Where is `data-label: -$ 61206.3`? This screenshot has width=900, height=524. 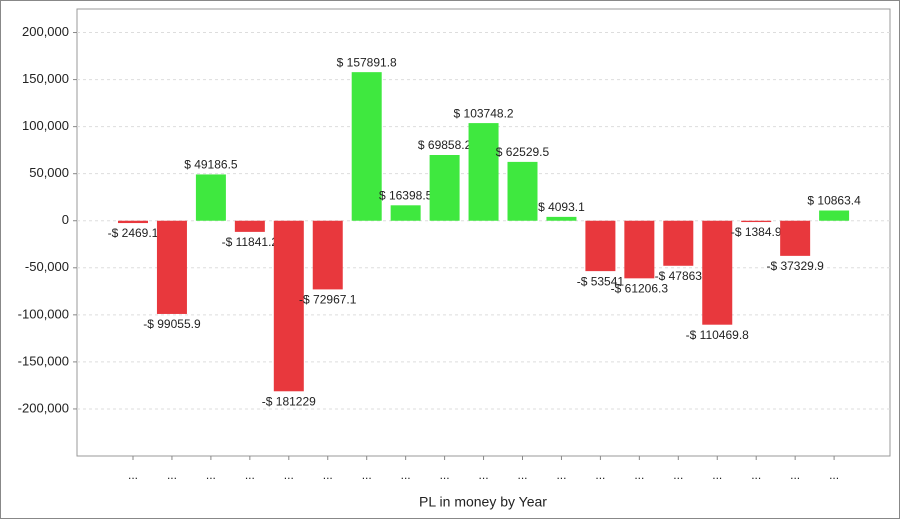
data-label: -$ 61206.3 is located at coordinates (640, 289).